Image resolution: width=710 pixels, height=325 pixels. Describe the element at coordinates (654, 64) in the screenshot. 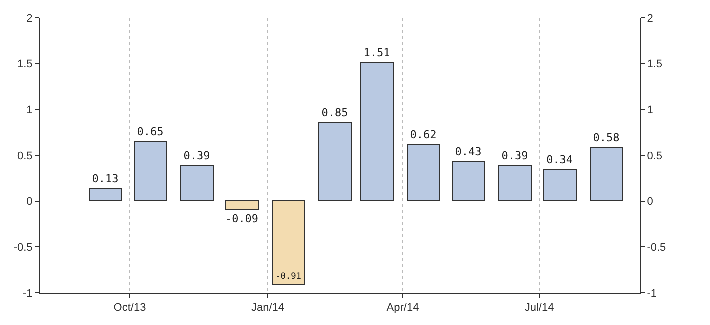

I see `y2-tick-label: 1.5` at that location.